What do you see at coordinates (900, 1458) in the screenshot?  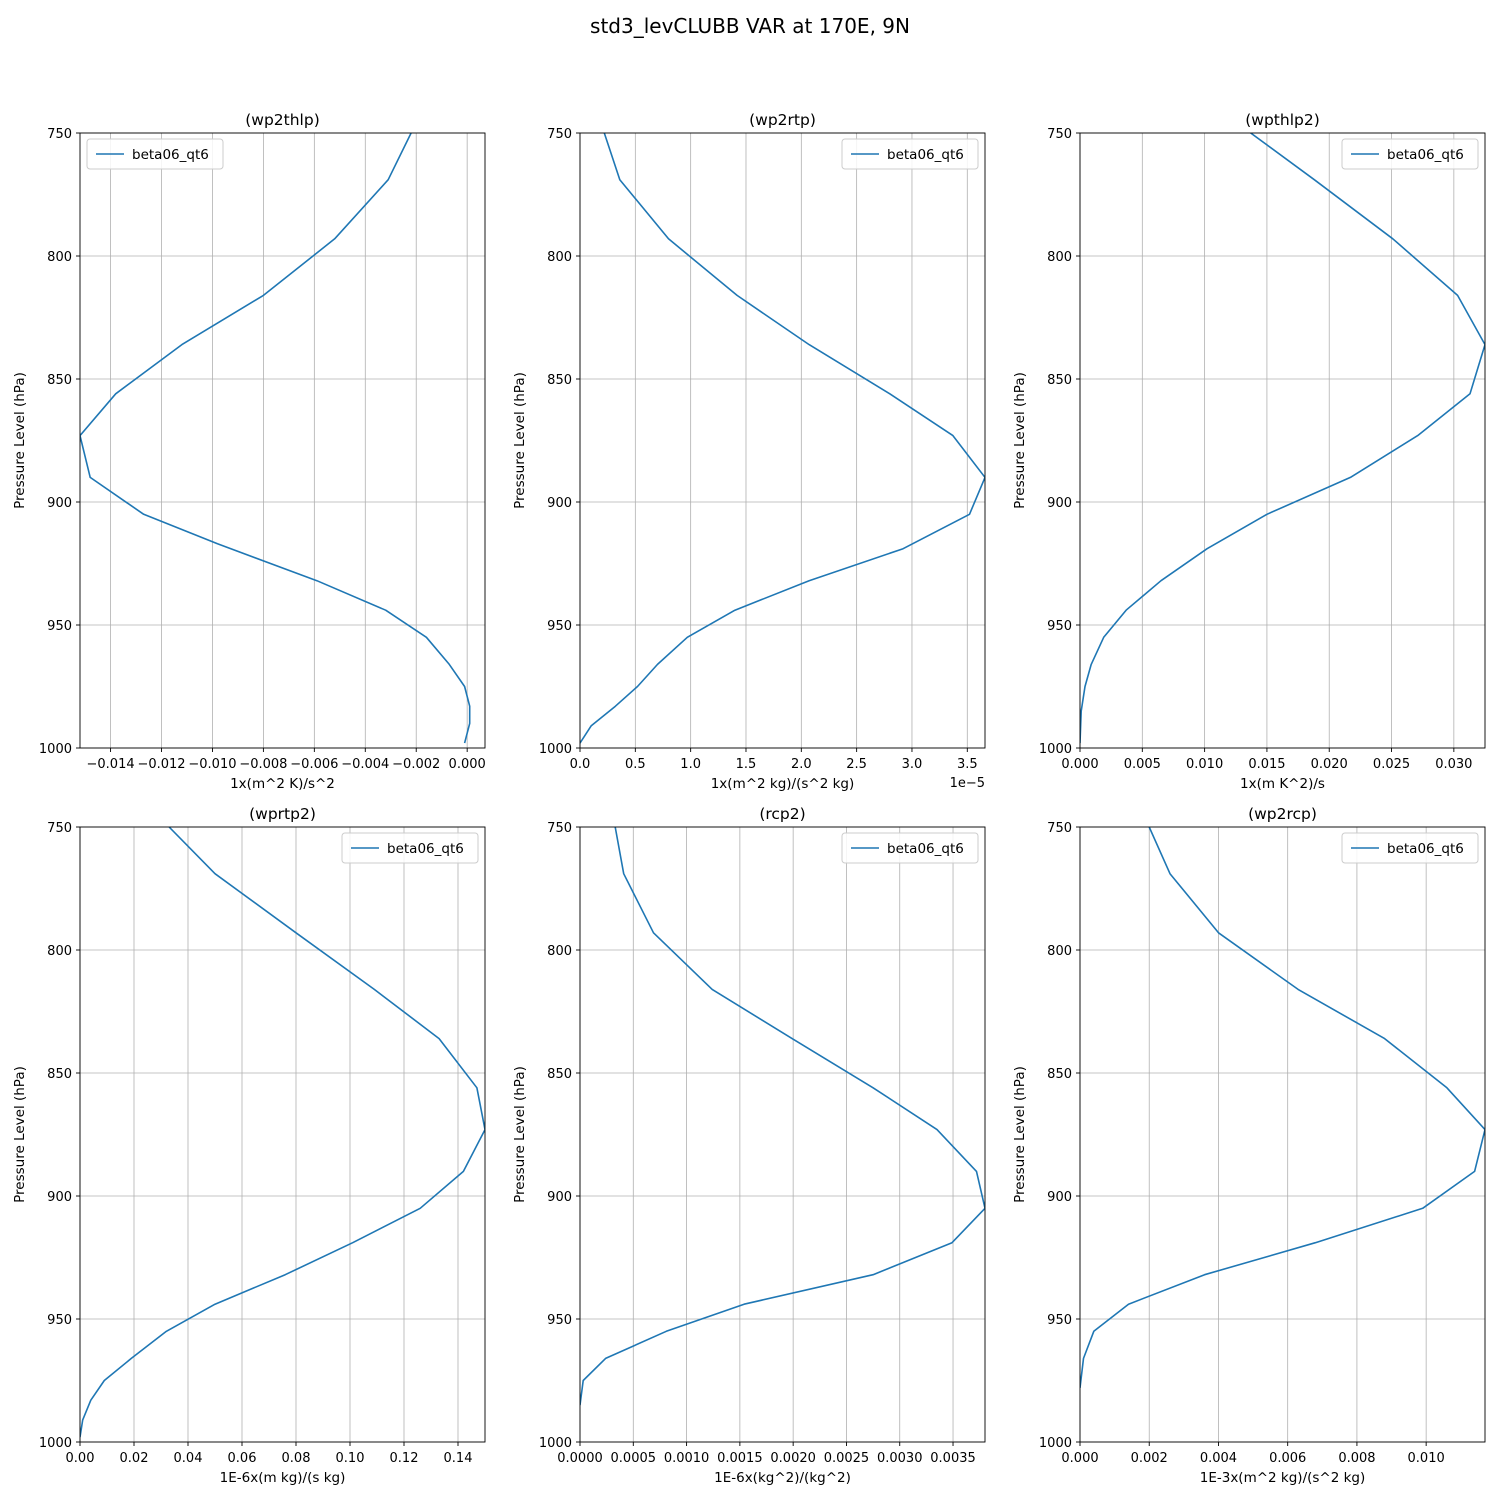 I see `x-tick-label: 0.0030` at bounding box center [900, 1458].